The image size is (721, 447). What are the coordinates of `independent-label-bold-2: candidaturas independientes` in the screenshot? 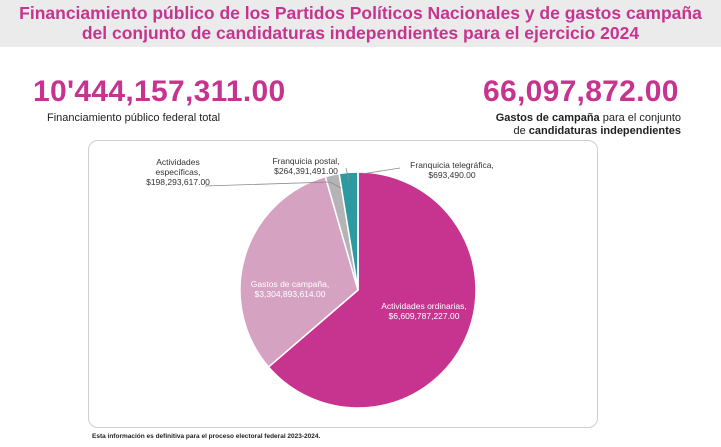 It's located at (604, 131).